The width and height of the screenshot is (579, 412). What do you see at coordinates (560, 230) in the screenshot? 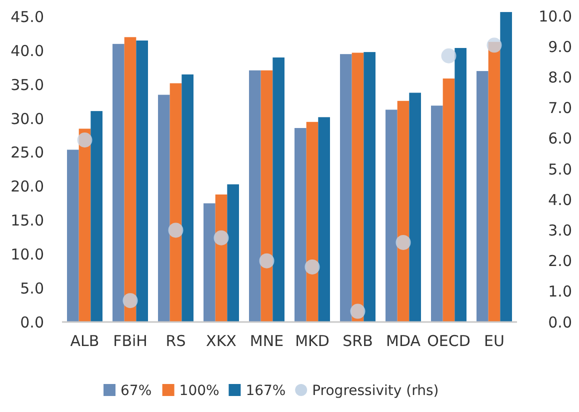
I see `y2-tick-label: 3.0` at bounding box center [560, 230].